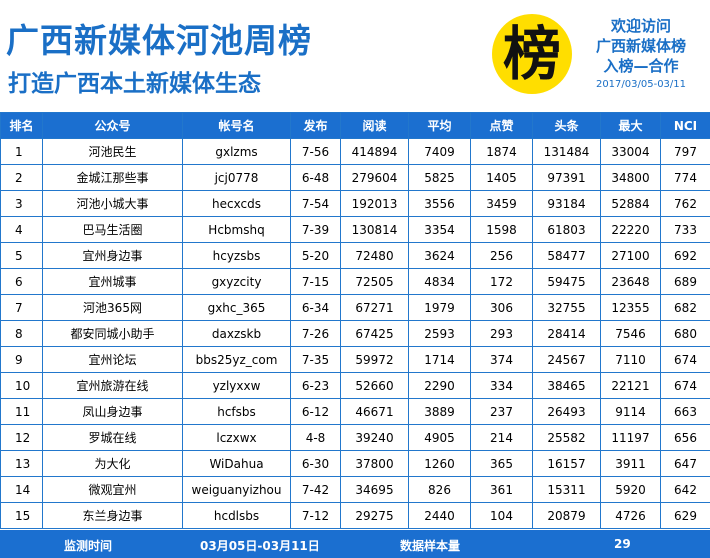  I want to click on cell-reads: 414894, so click(374, 151).